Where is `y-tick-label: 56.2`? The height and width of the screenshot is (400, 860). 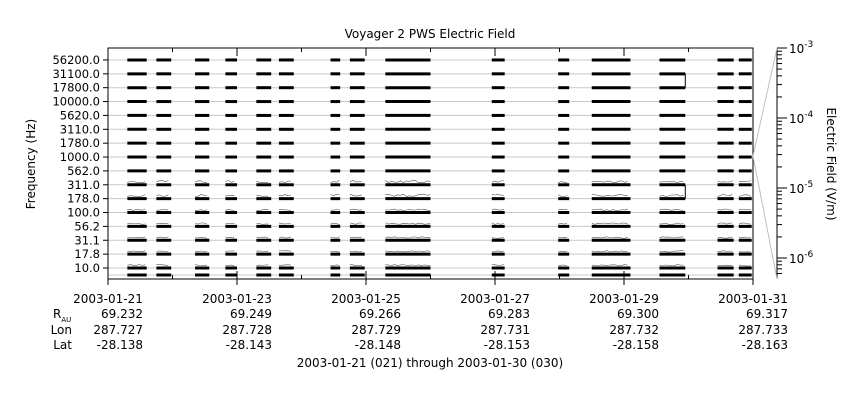
y-tick-label: 56.2 is located at coordinates (87, 226).